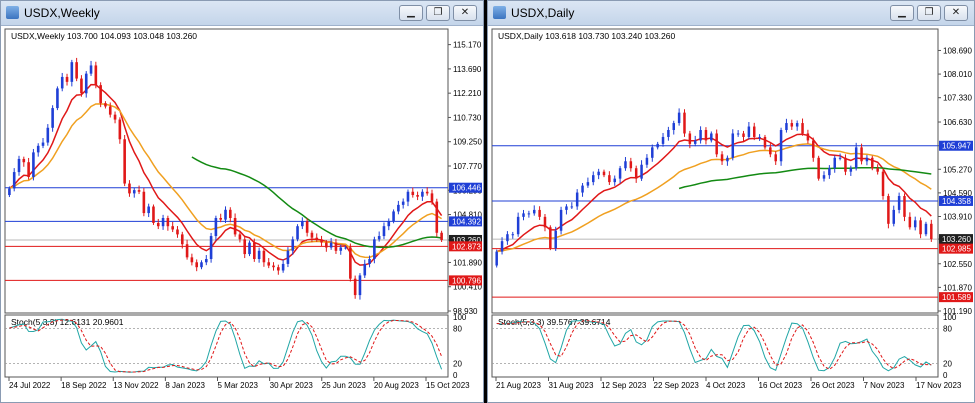  Describe the element at coordinates (571, 385) in the screenshot. I see `x-tick-label: 31 Aug 2023` at that location.